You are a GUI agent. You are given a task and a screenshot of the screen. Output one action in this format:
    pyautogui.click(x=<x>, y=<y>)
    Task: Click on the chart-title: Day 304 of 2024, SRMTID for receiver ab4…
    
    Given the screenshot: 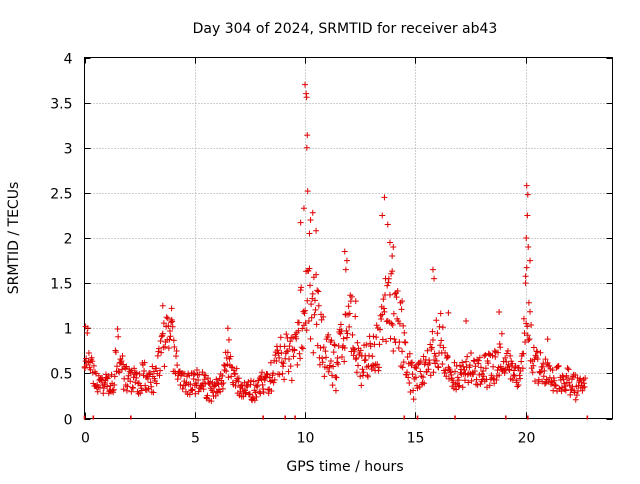 What is the action you would take?
    pyautogui.click(x=345, y=29)
    